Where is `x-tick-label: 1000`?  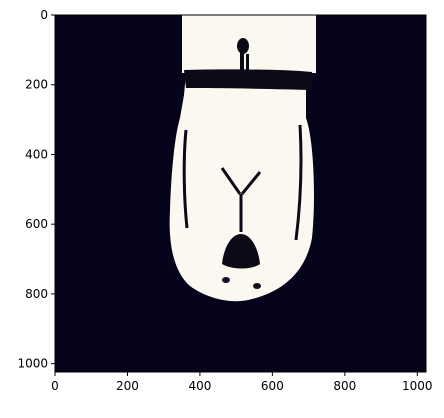 x-tick-label: 1000 is located at coordinates (417, 386).